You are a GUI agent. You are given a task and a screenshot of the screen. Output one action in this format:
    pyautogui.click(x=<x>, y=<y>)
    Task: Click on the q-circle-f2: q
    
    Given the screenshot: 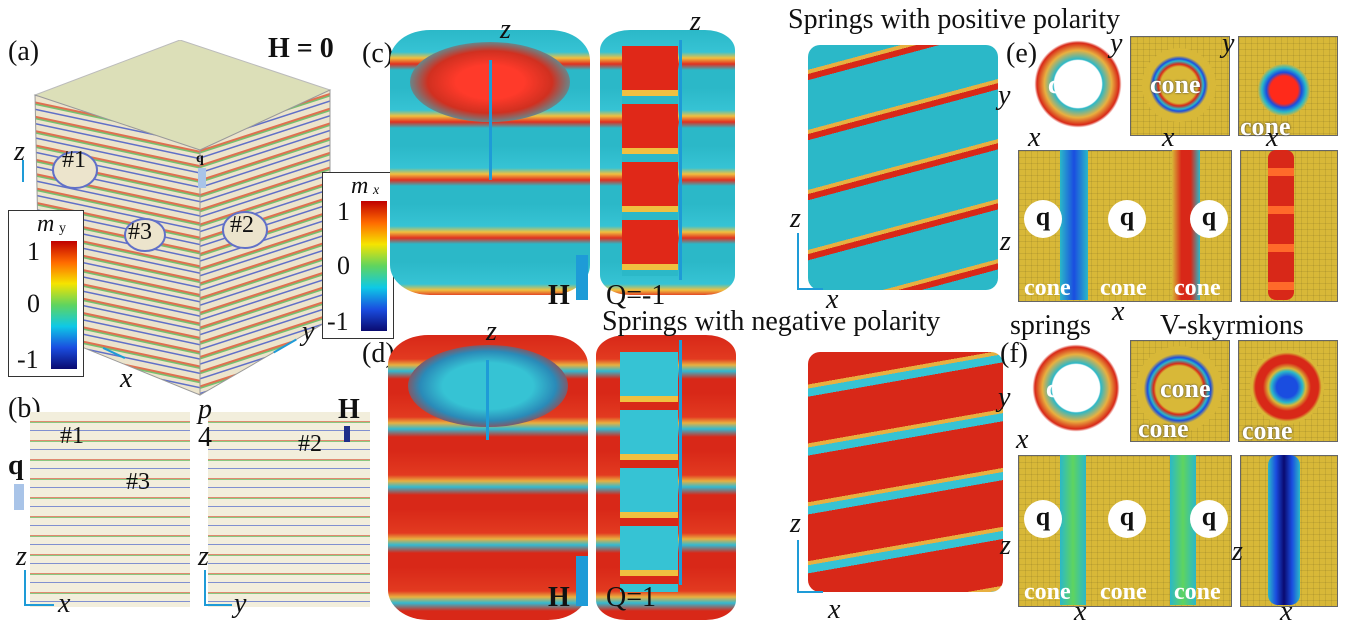 What is the action you would take?
    pyautogui.click(x=1127, y=519)
    